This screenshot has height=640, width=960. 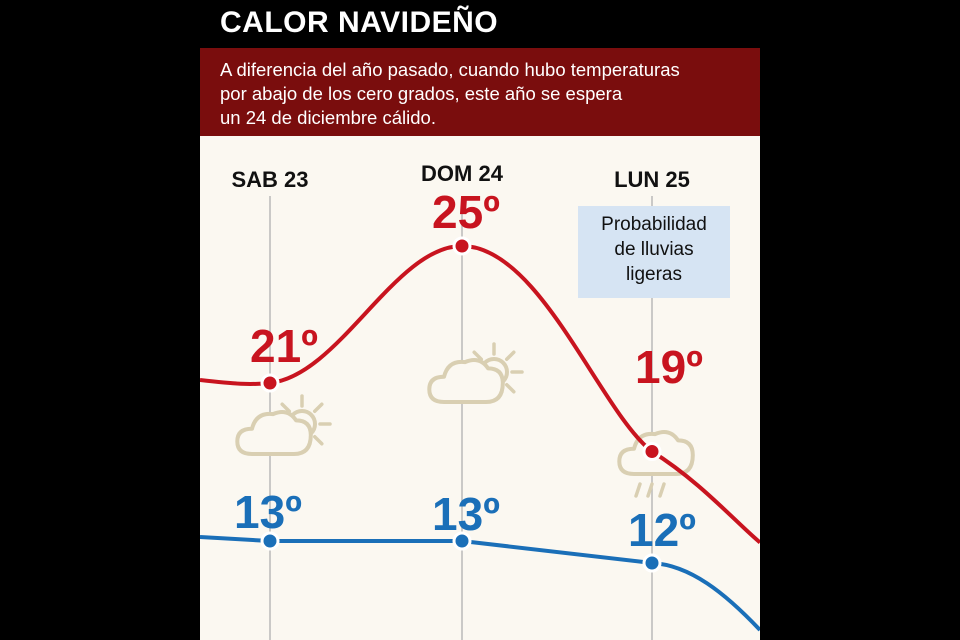 I want to click on day-label: LUN 25, so click(x=652, y=179).